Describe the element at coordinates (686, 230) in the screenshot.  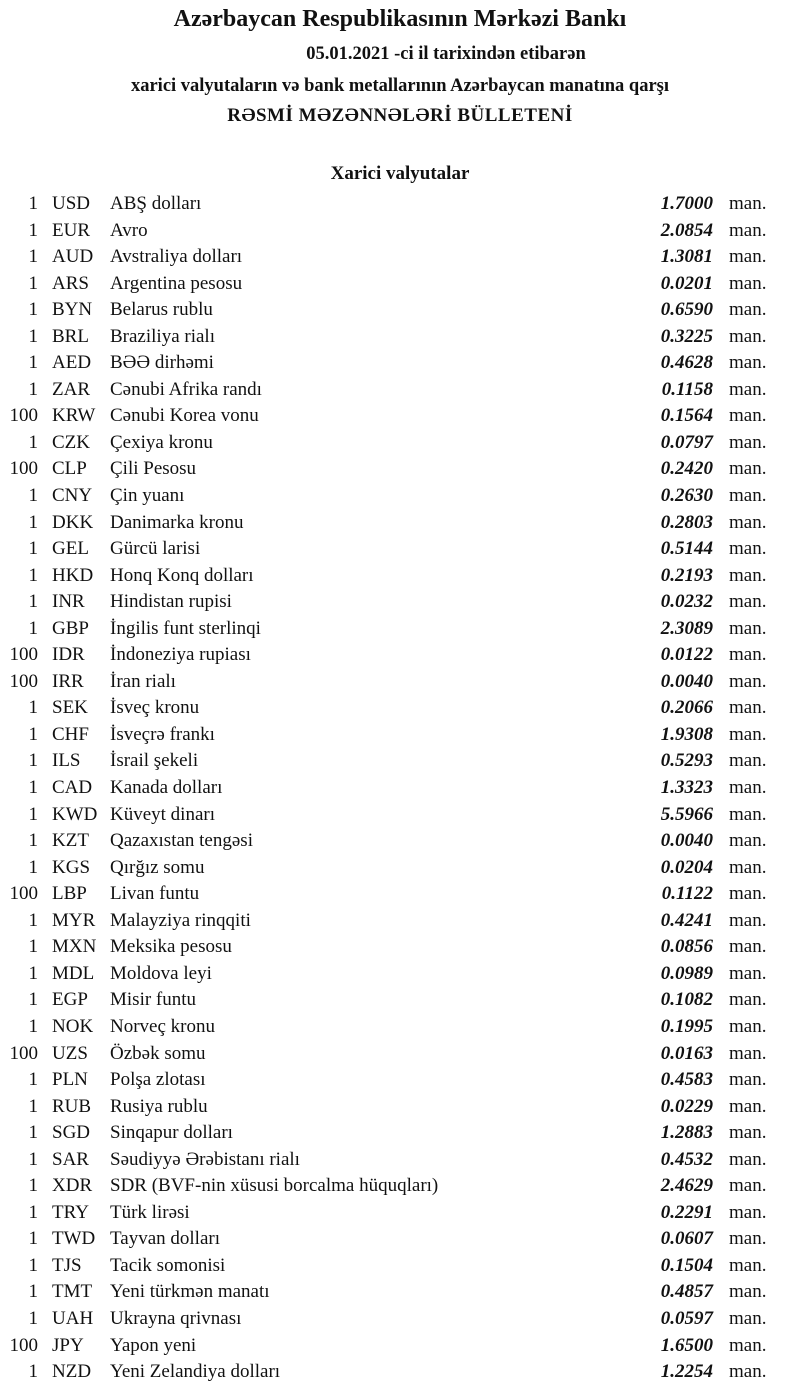
I see `rate-value: 2.0854` at that location.